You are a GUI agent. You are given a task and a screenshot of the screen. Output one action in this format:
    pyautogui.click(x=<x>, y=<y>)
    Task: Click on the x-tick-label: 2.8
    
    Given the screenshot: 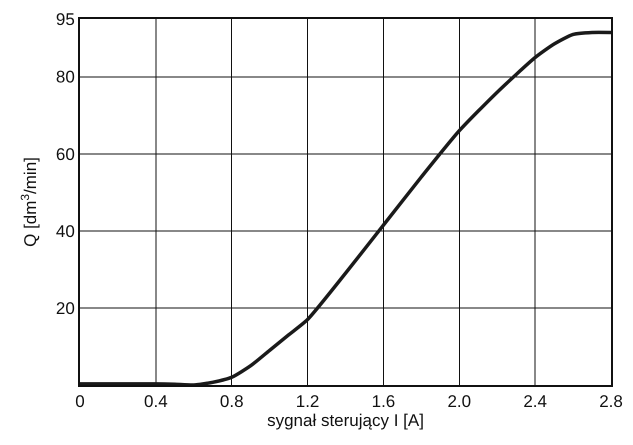 What is the action you would take?
    pyautogui.click(x=611, y=402)
    